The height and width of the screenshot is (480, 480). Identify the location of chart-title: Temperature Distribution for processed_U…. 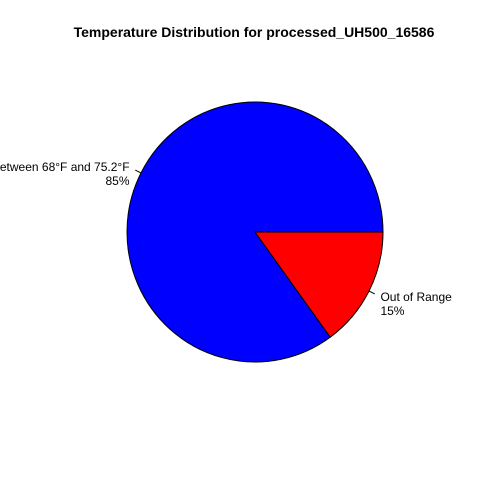
(254, 32).